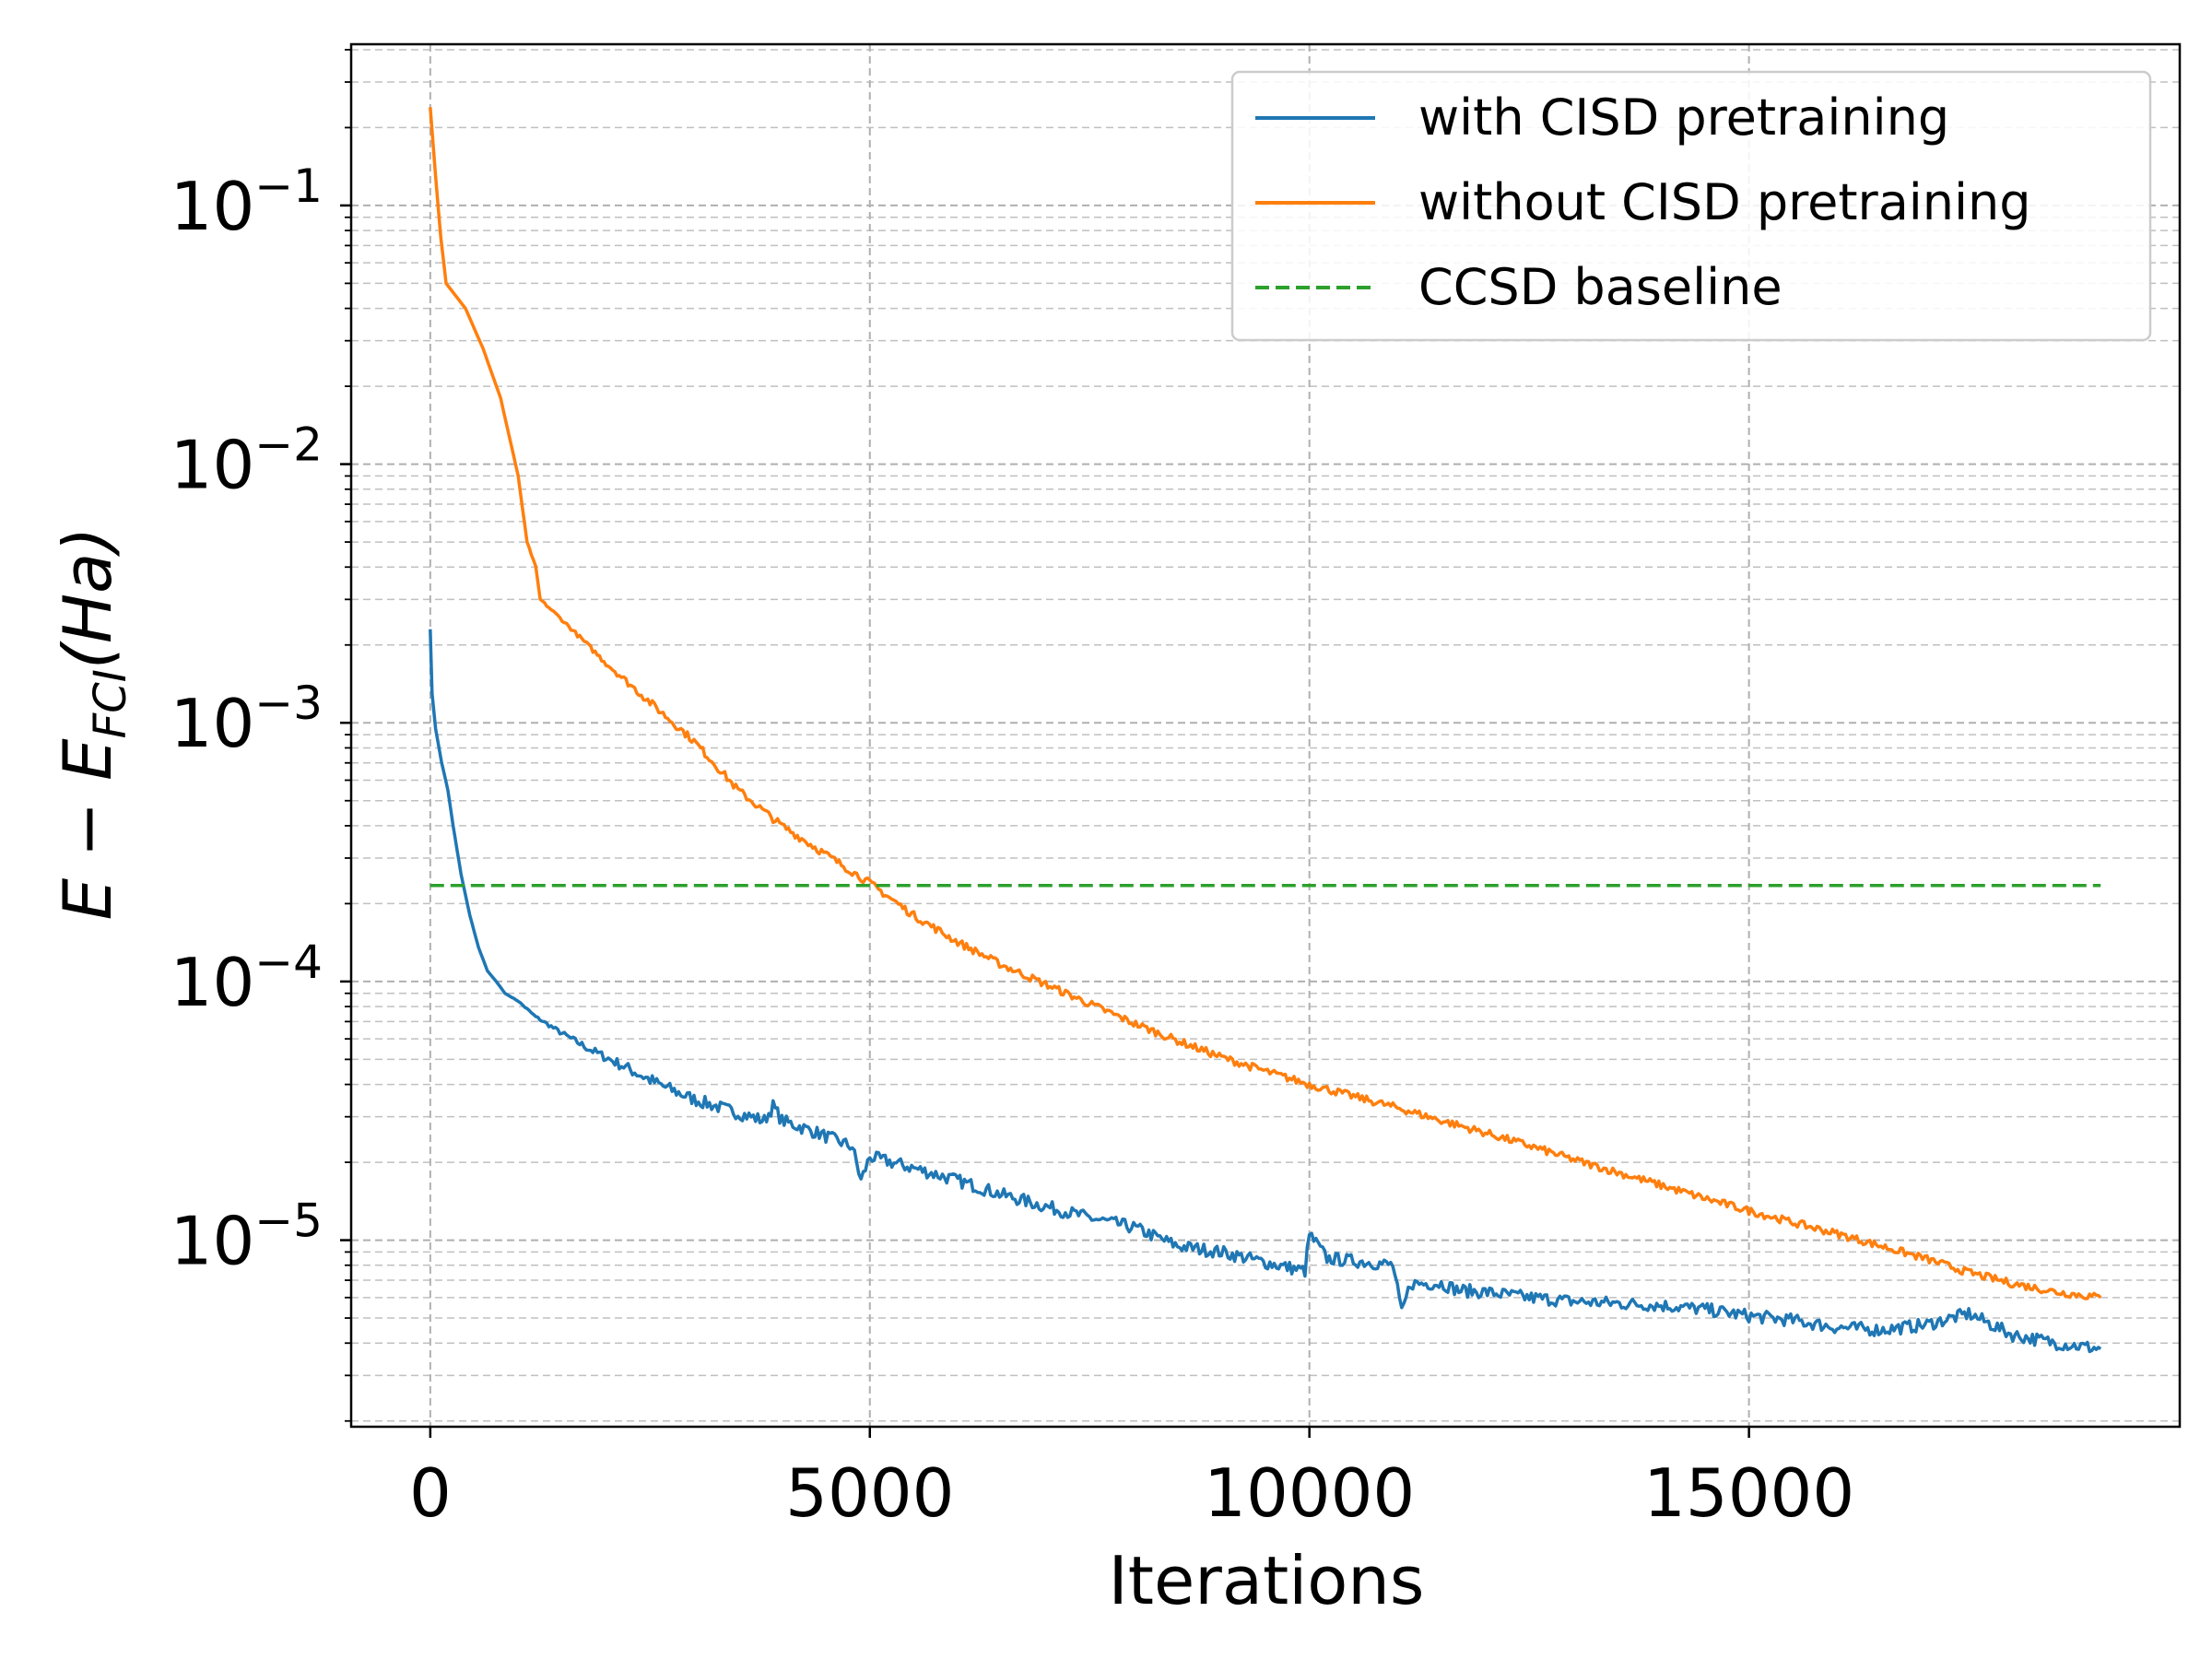  What do you see at coordinates (869, 1493) in the screenshot?
I see `x-tick-label: 5000` at bounding box center [869, 1493].